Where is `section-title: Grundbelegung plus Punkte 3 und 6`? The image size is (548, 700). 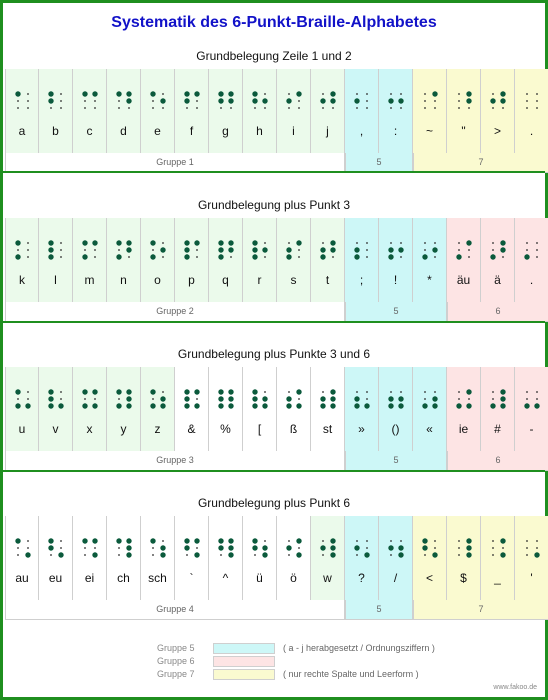 section-title: Grundbelegung plus Punkte 3 und 6 is located at coordinates (274, 354).